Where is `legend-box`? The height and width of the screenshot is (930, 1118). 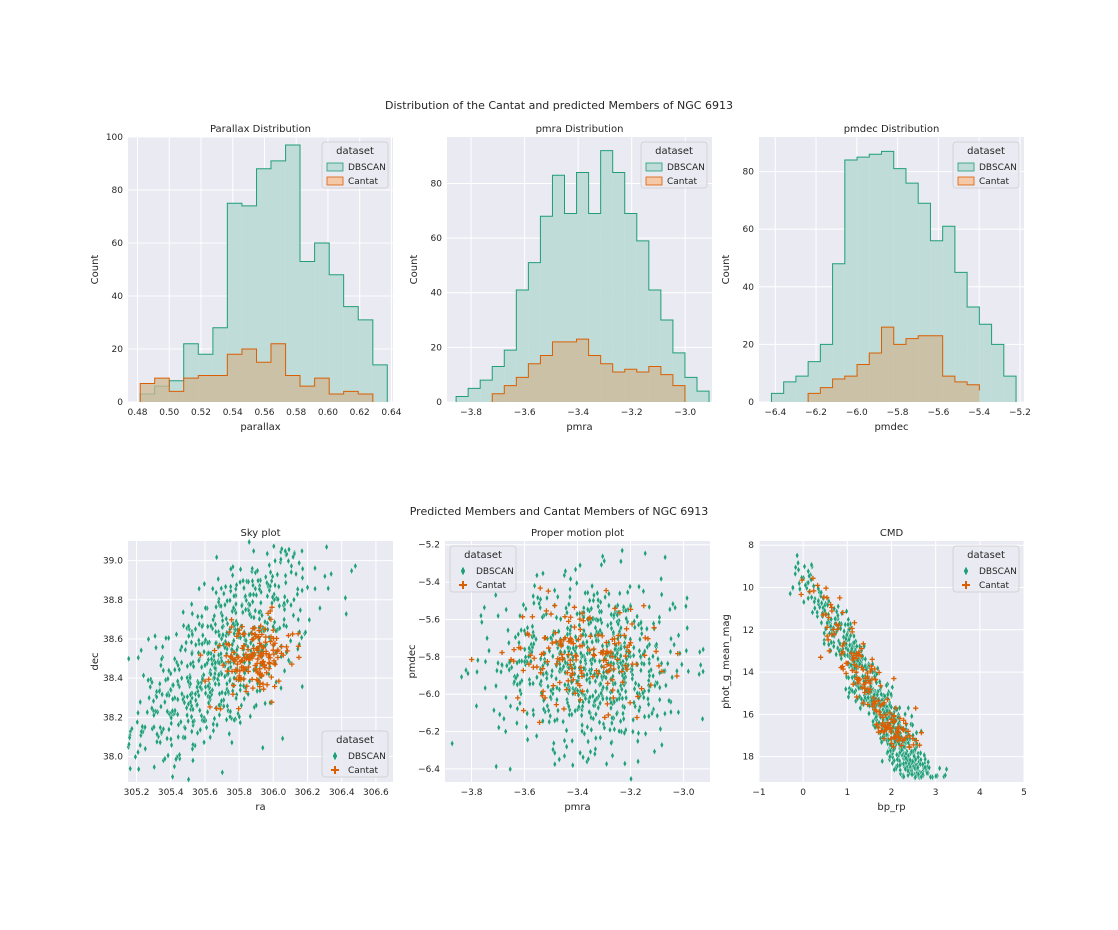
legend-box is located at coordinates (355, 754).